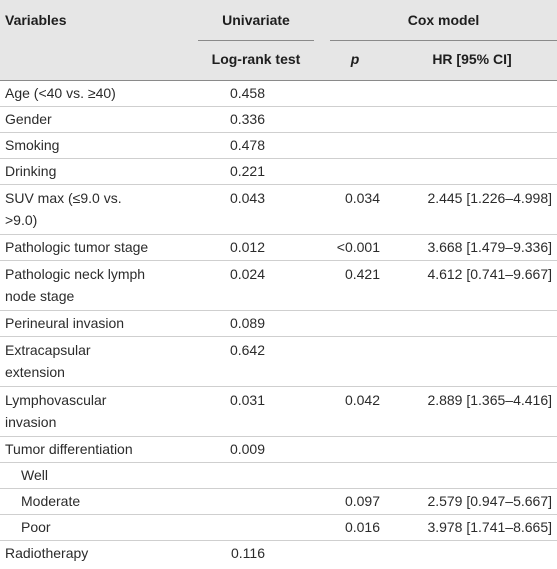 The width and height of the screenshot is (557, 569). Describe the element at coordinates (443, 20) in the screenshot. I see `header-cox-model: Cox model` at that location.